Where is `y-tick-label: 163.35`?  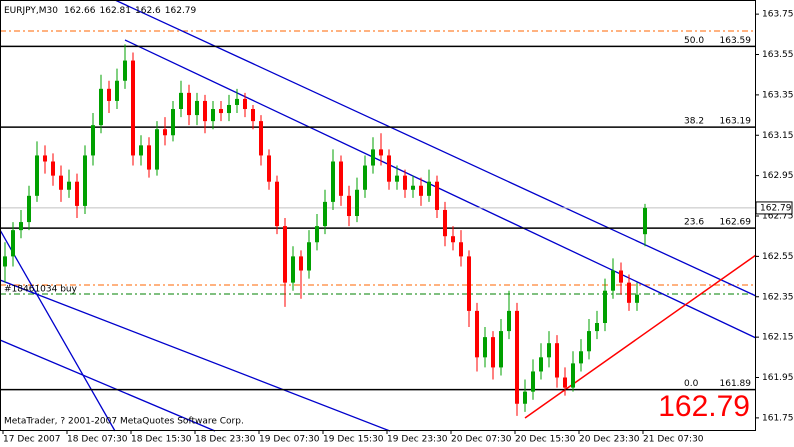
y-tick-label: 163.35 is located at coordinates (778, 95).